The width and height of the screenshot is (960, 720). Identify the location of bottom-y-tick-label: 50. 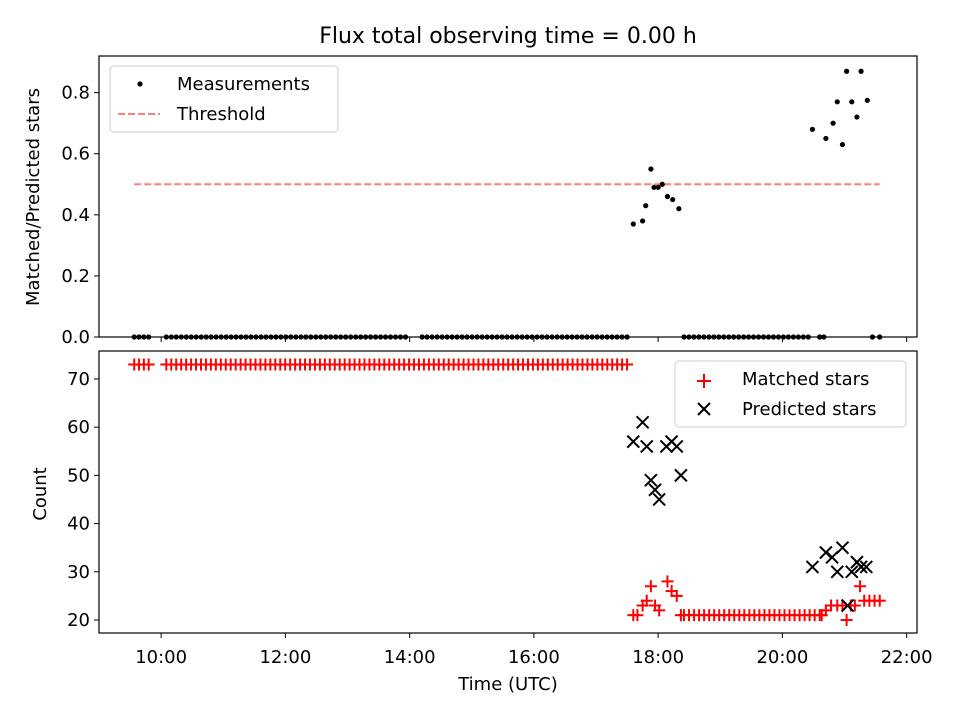
(78, 475).